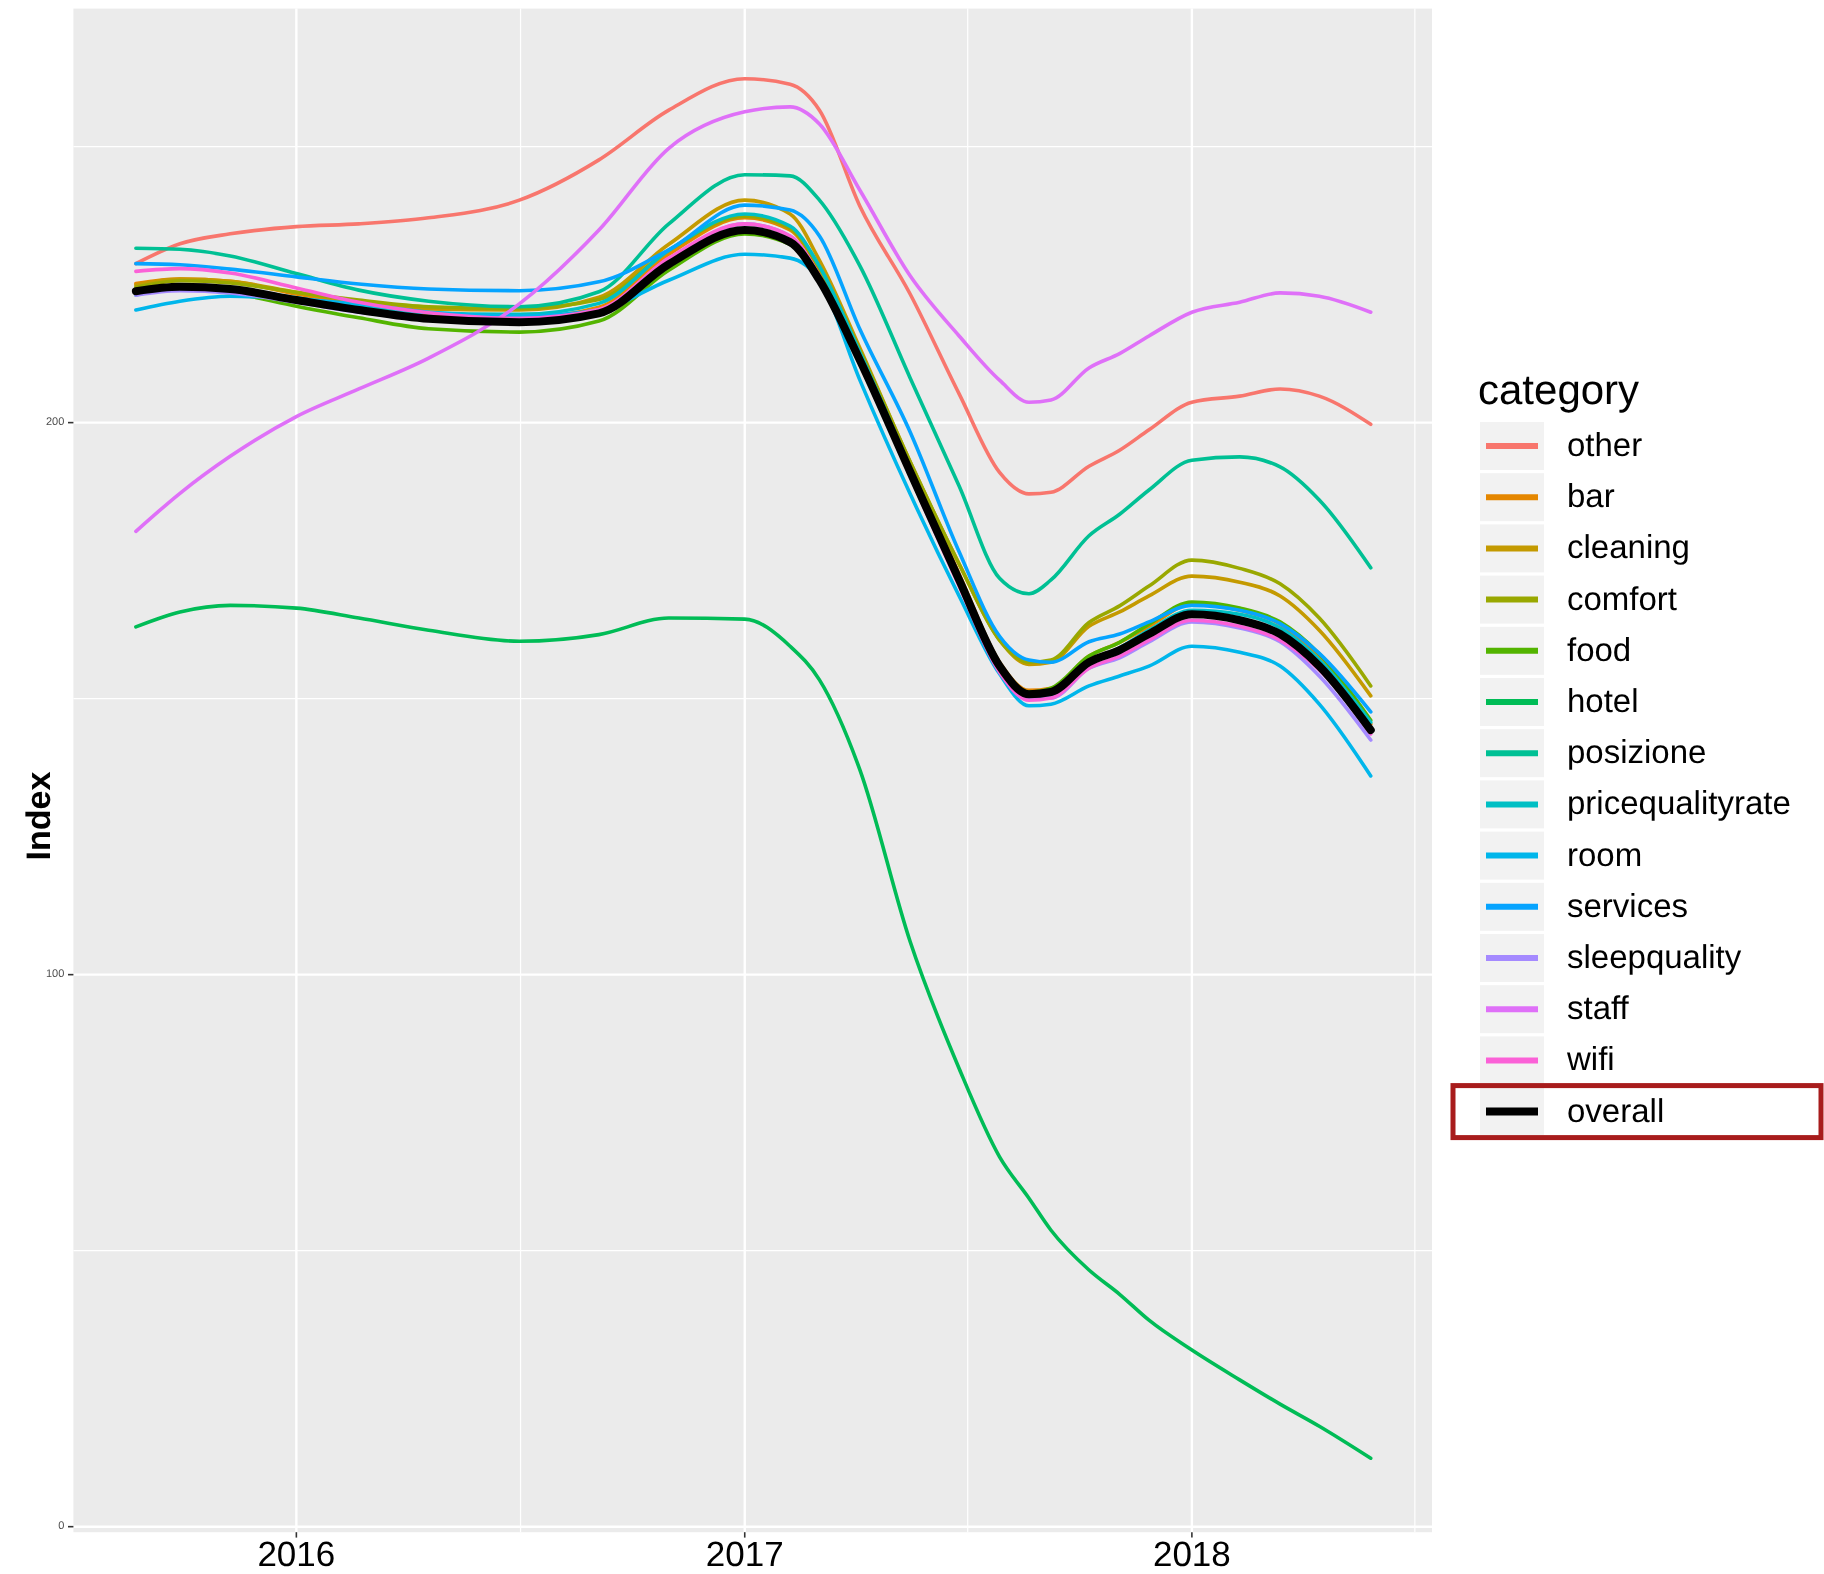 The height and width of the screenshot is (1574, 1824). What do you see at coordinates (1605, 446) in the screenshot?
I see `legend-label: other` at bounding box center [1605, 446].